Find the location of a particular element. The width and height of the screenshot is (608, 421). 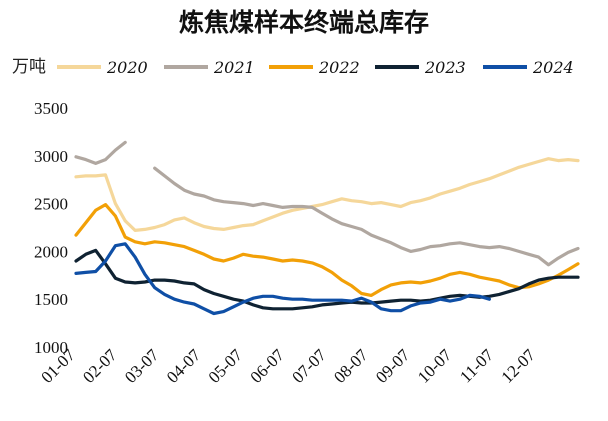

series-2020 is located at coordinates (327, 194).